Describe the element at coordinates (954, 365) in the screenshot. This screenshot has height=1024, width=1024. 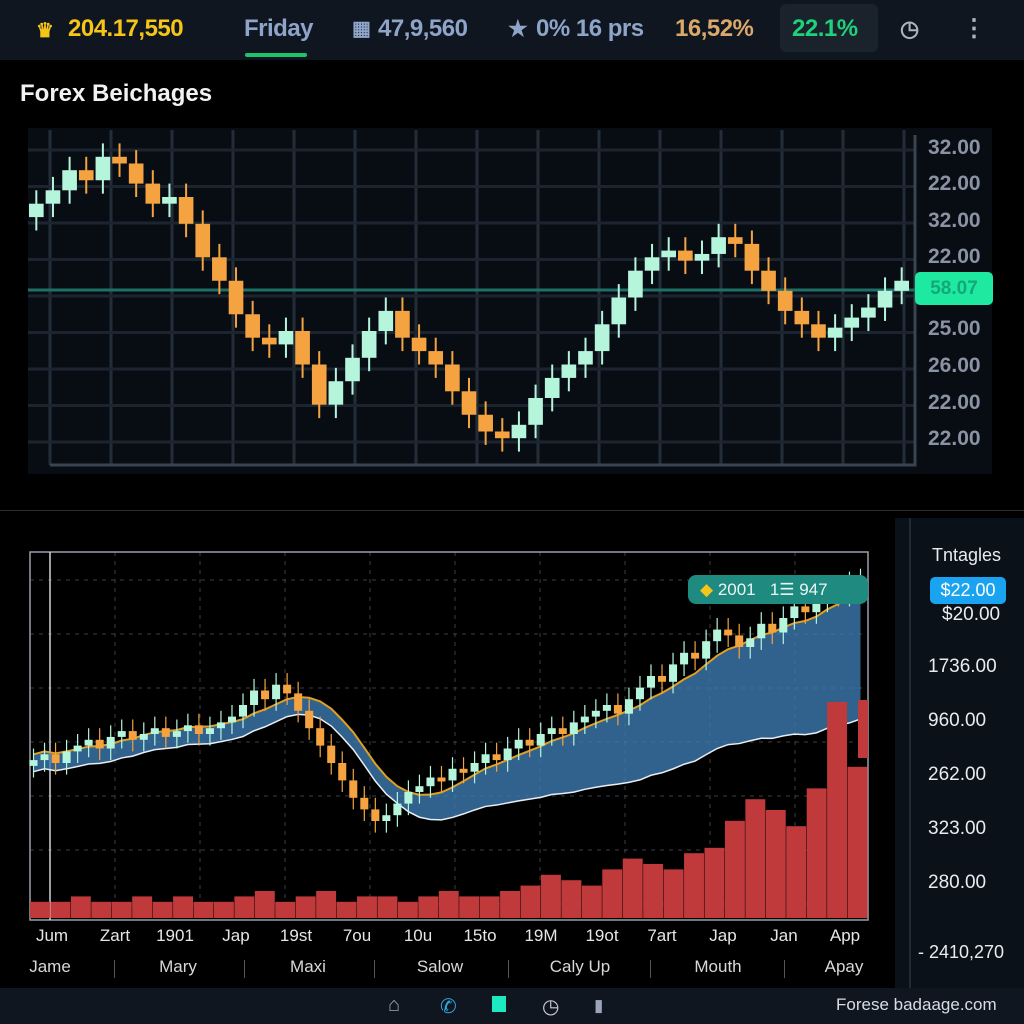
I see `y-tick-label: 26.00` at that location.